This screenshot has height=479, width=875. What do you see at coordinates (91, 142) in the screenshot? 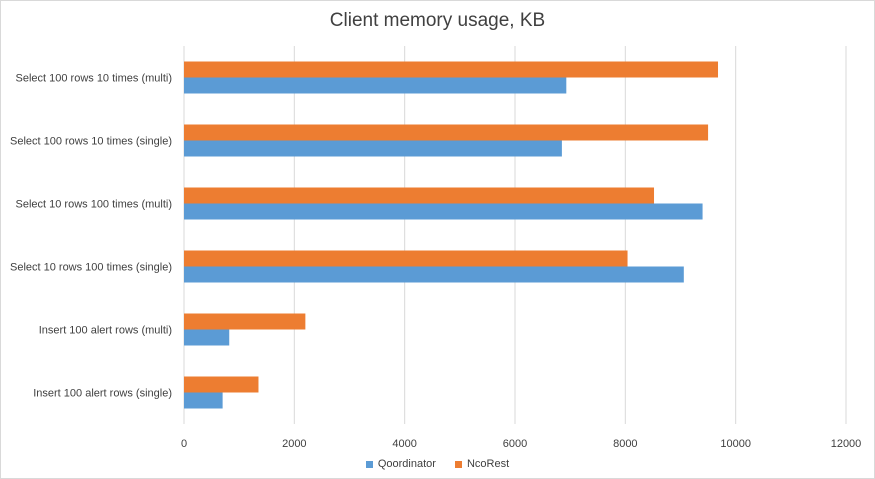
I see `category-label-4: Select 100 rows 10 times (single)` at bounding box center [91, 142].